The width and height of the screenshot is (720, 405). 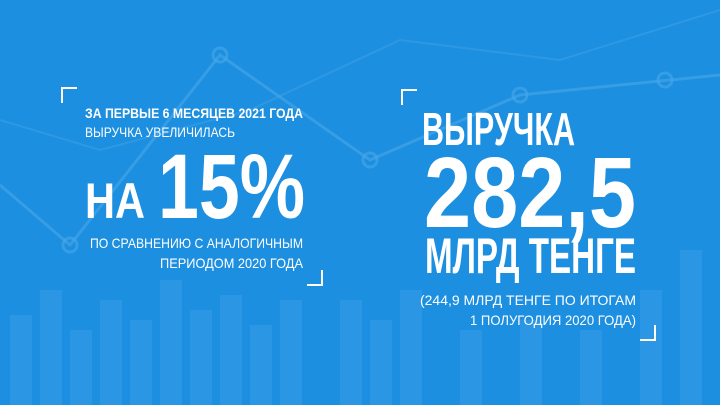 I want to click on unit: МЛРД ТЕНГЕ, so click(x=530, y=256).